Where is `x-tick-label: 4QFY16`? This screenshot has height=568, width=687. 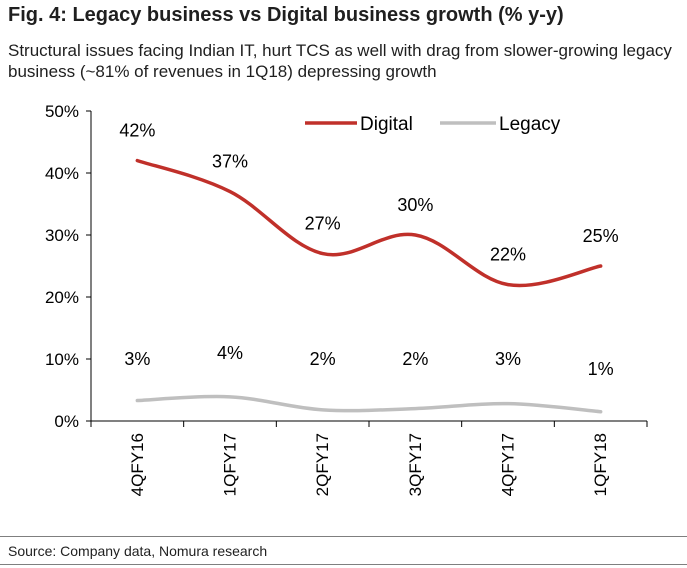 x-tick-label: 4QFY16 is located at coordinates (137, 464).